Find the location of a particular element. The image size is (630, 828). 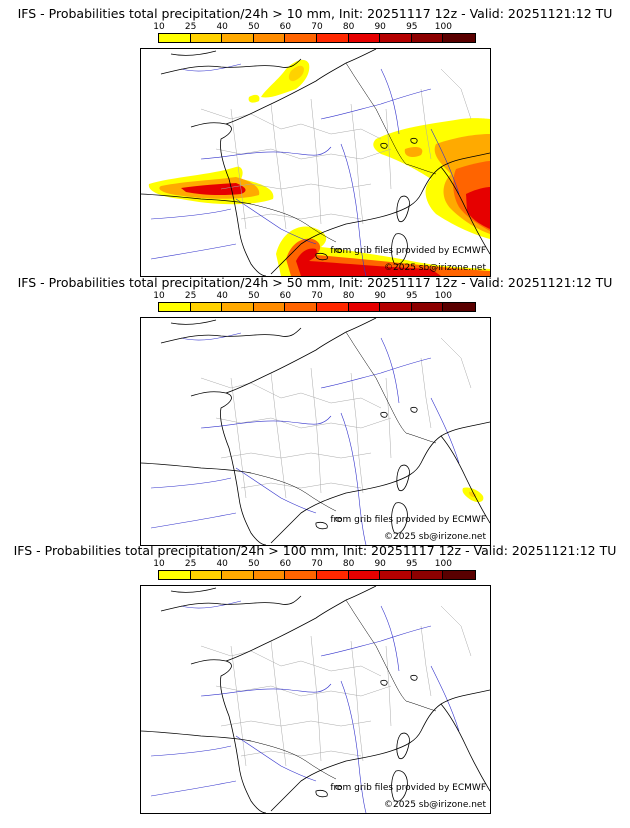

precip-probability-areas is located at coordinates (473, 495).